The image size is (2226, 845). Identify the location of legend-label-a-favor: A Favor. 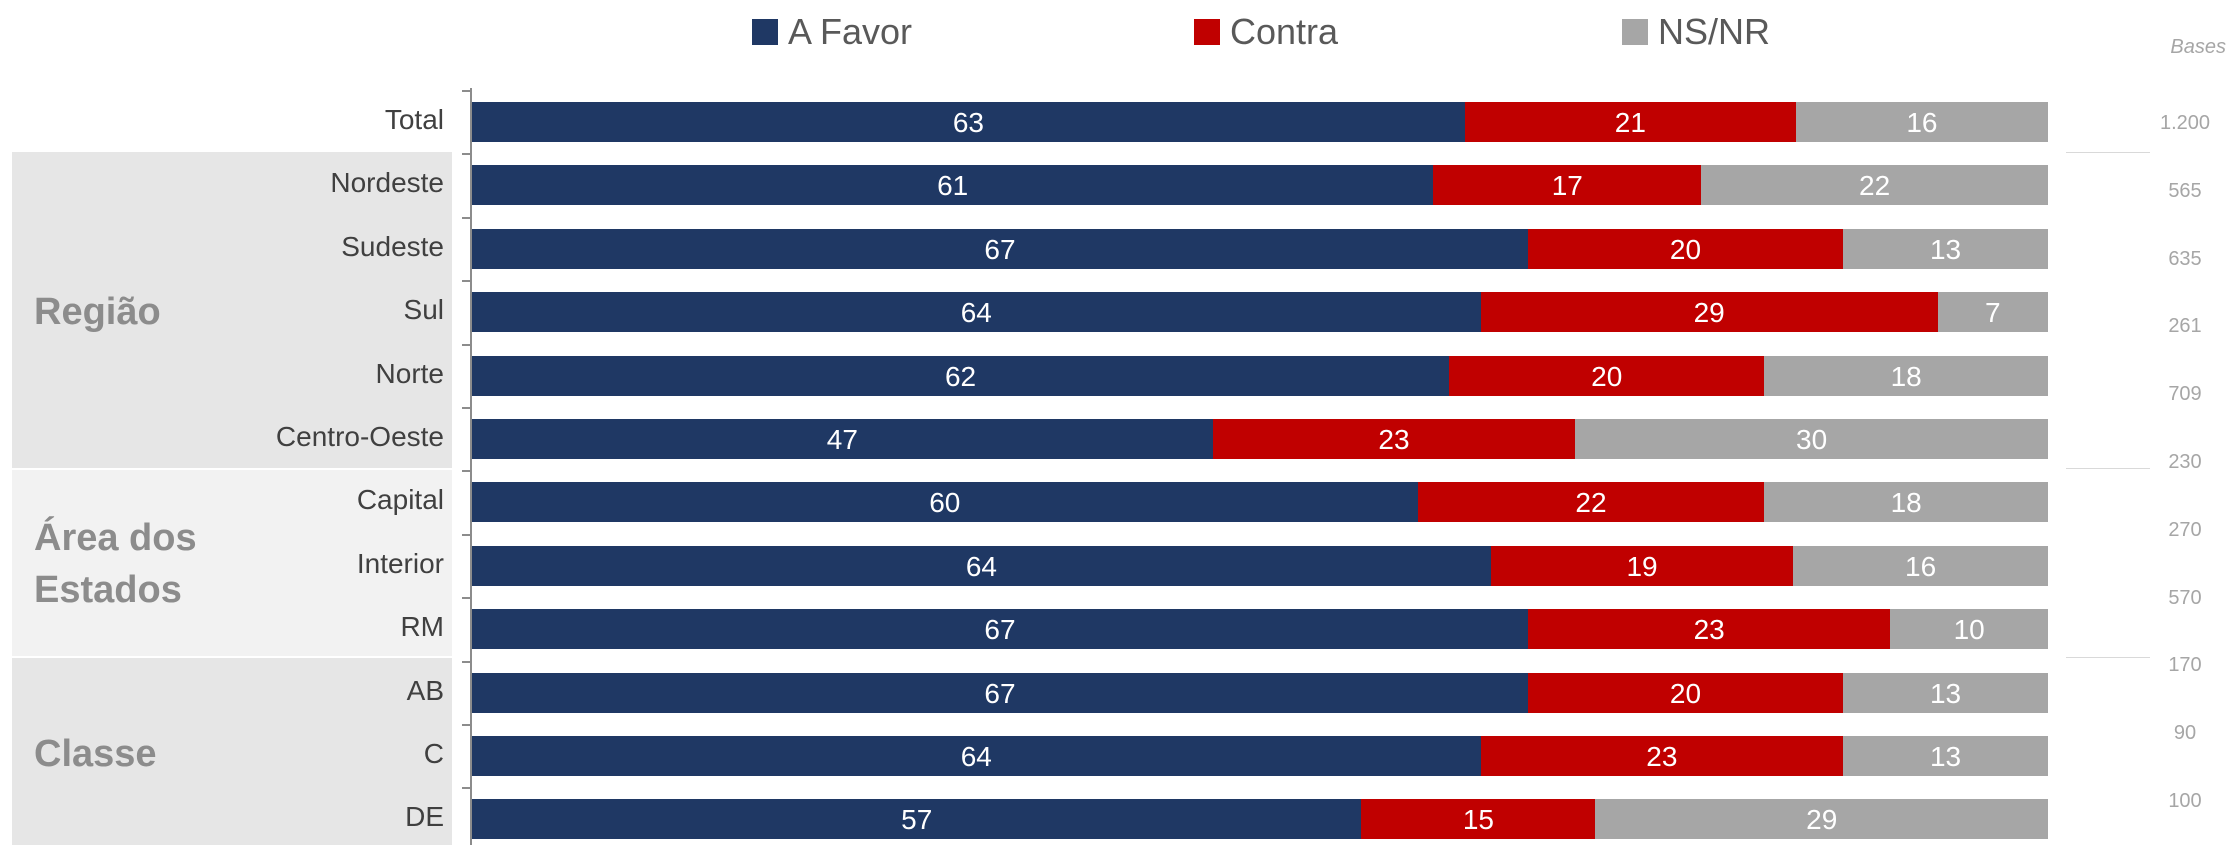
(850, 31).